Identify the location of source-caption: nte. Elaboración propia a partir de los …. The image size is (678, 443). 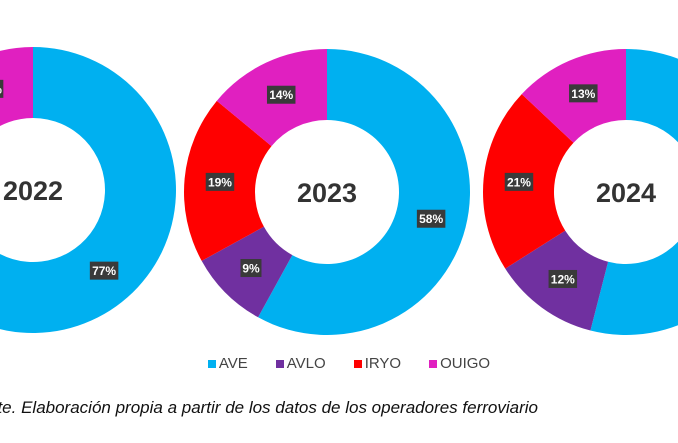
(269, 407).